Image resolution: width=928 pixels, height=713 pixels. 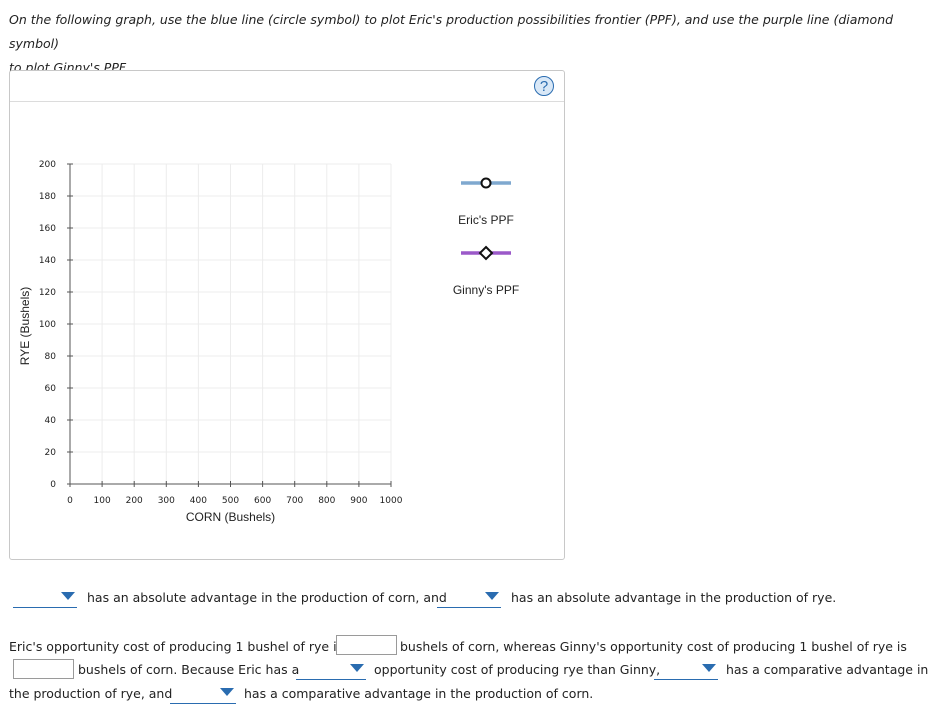 I want to click on x-axis-label: CORN (Bushels), so click(x=230, y=517).